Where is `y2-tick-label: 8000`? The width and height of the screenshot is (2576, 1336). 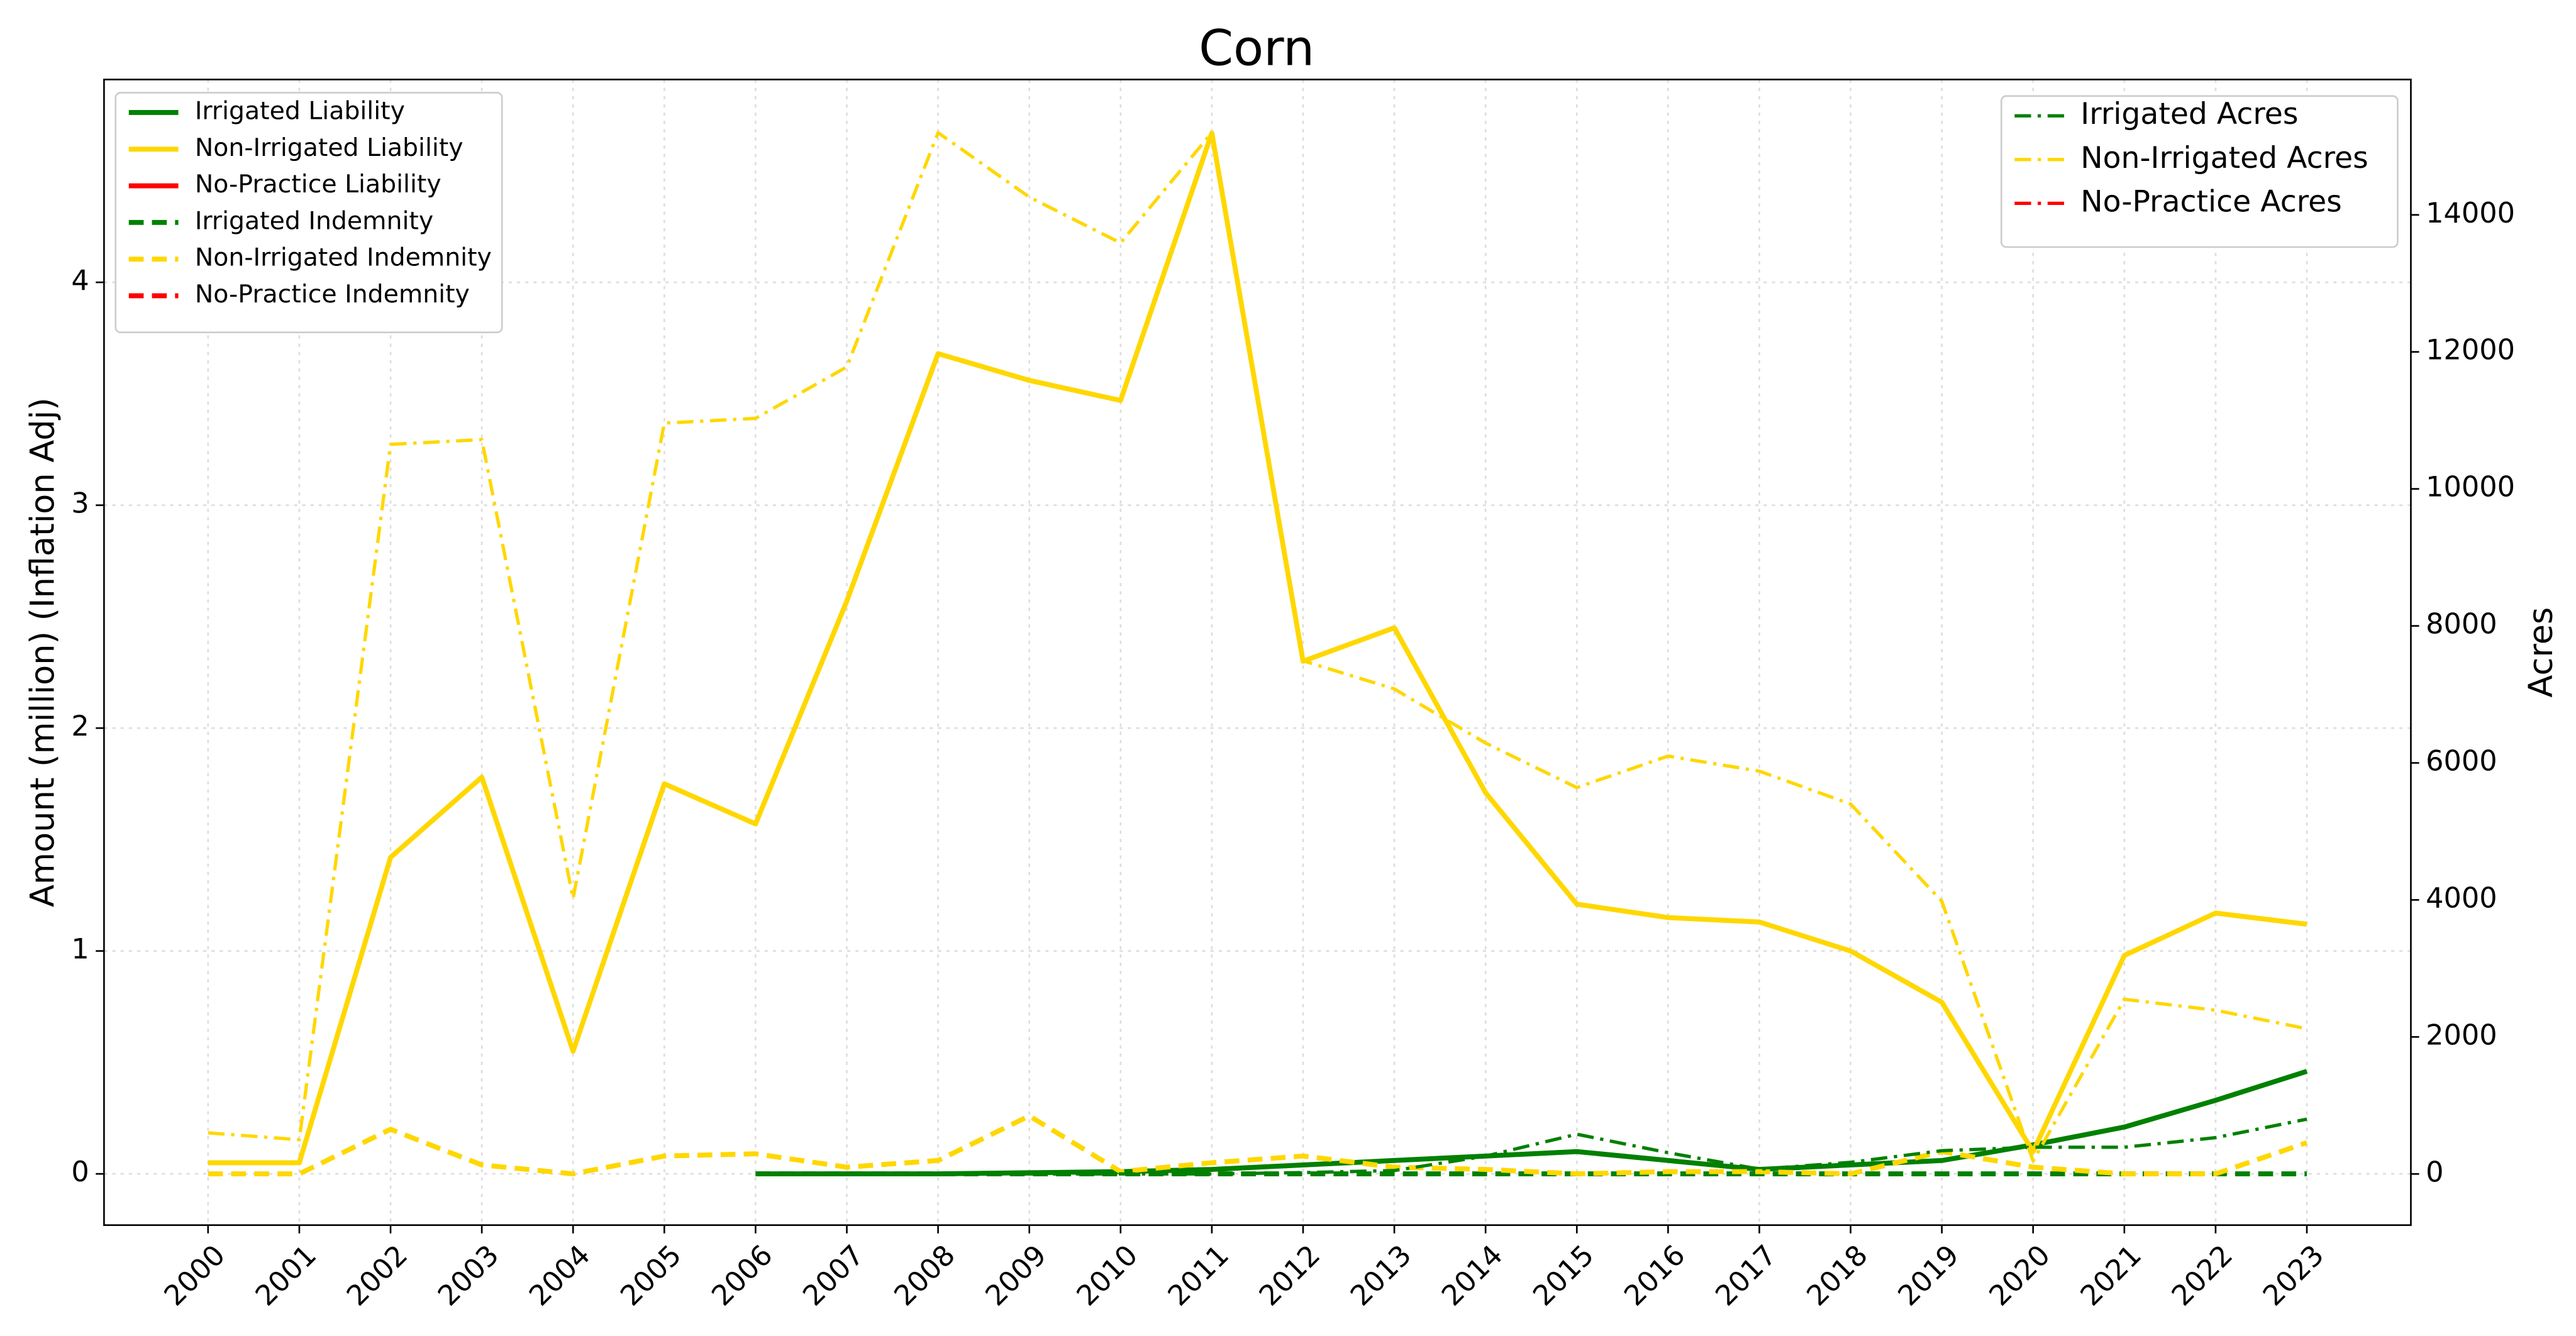
y2-tick-label: 8000 is located at coordinates (2461, 624).